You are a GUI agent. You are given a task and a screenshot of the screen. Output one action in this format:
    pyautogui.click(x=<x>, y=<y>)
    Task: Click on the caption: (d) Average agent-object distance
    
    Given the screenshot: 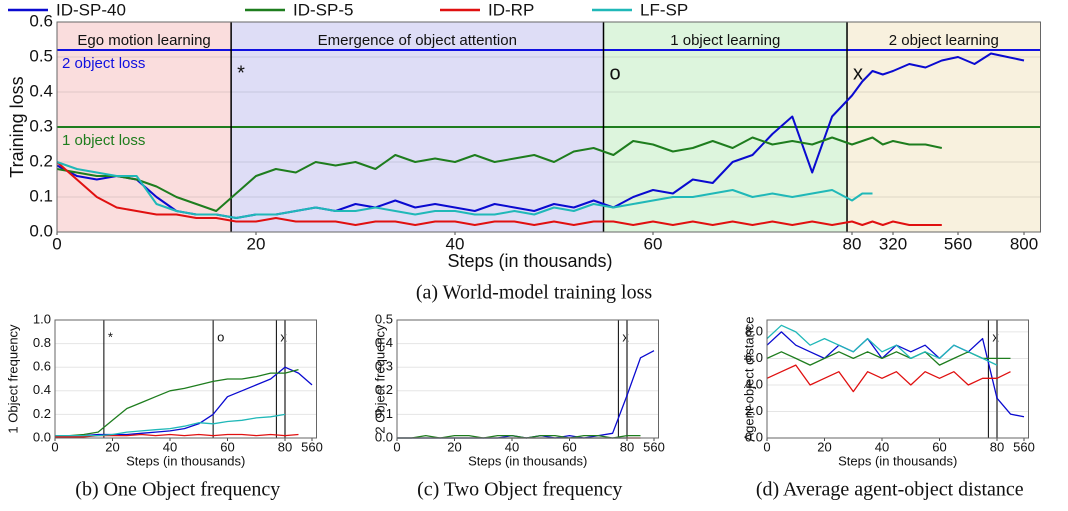 What is the action you would take?
    pyautogui.click(x=890, y=490)
    